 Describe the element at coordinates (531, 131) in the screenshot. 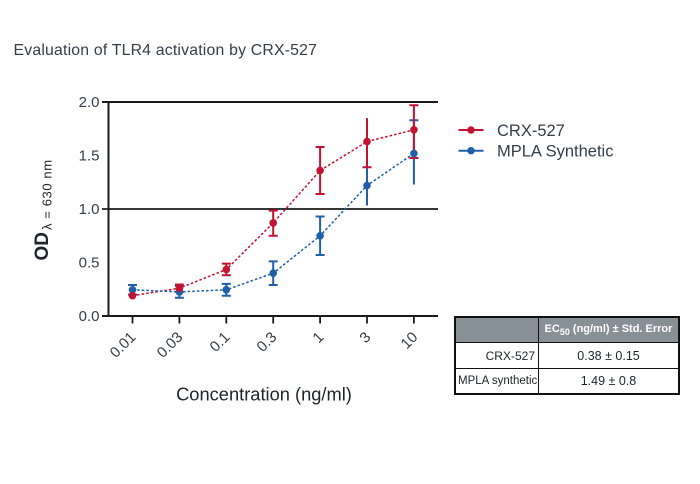

I see `svg-text: CRX-527` at that location.